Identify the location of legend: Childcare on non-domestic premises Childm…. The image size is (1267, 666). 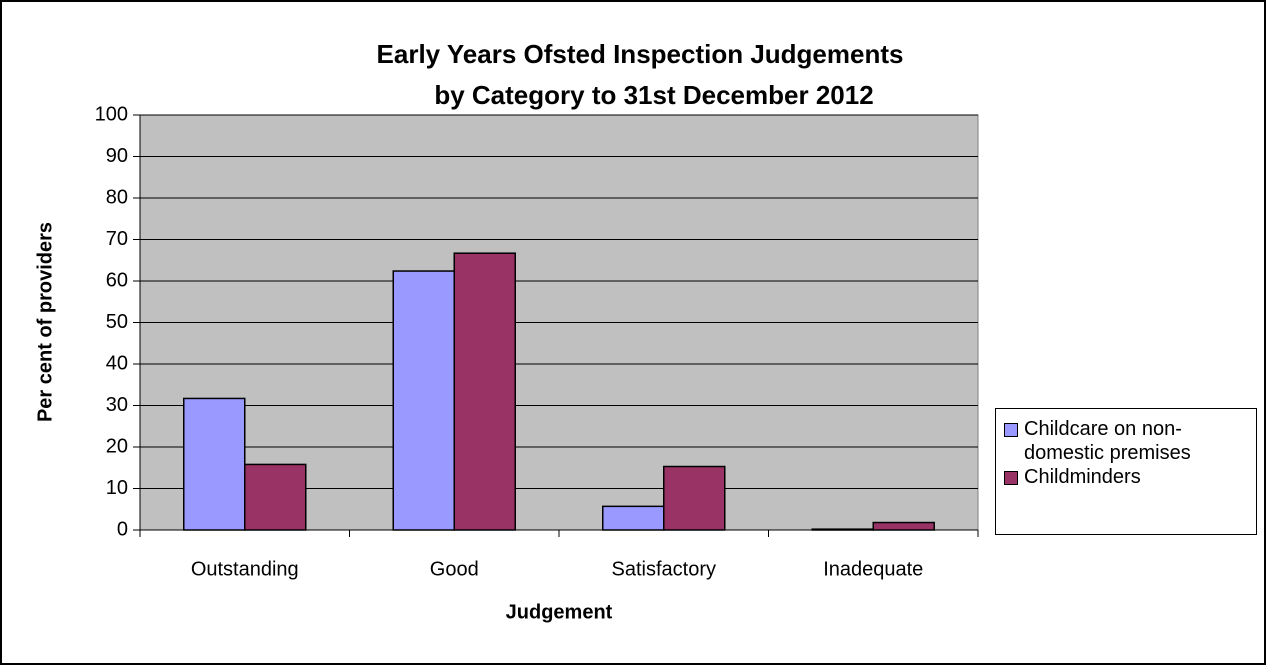
(1126, 471).